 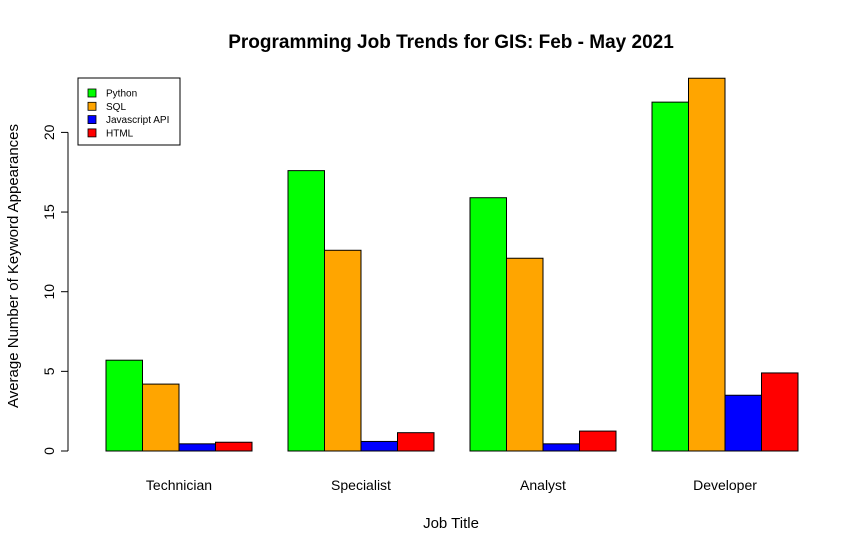 I want to click on legend-label: Javascript API, so click(x=137, y=120).